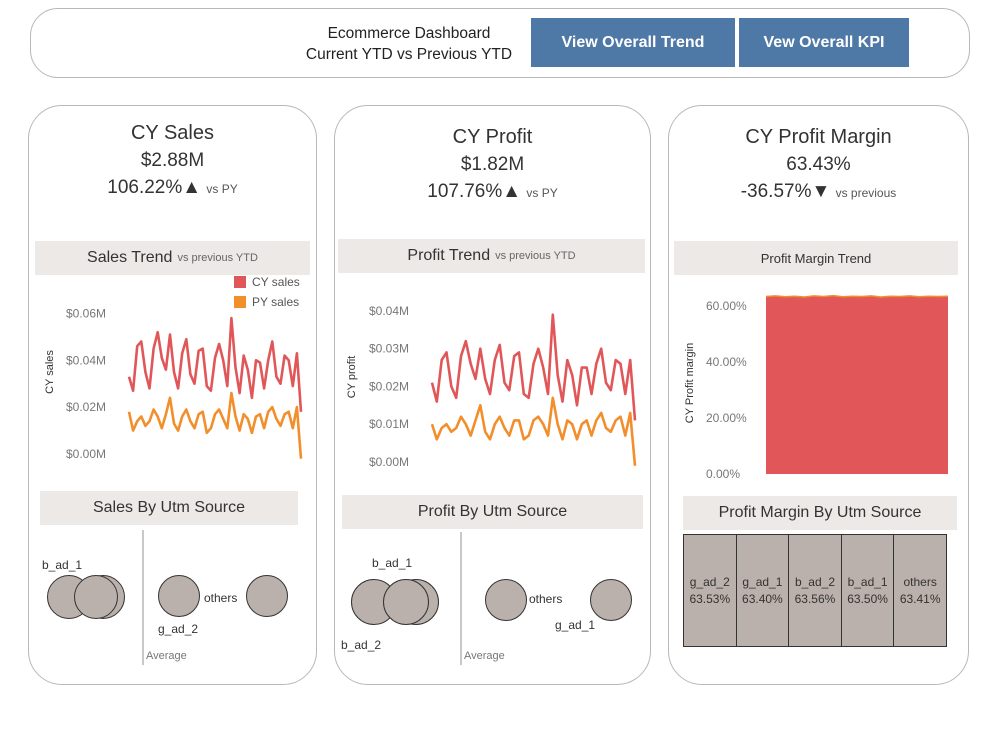 The image size is (1000, 750). I want to click on sales-vs-label: vs PY, so click(222, 189).